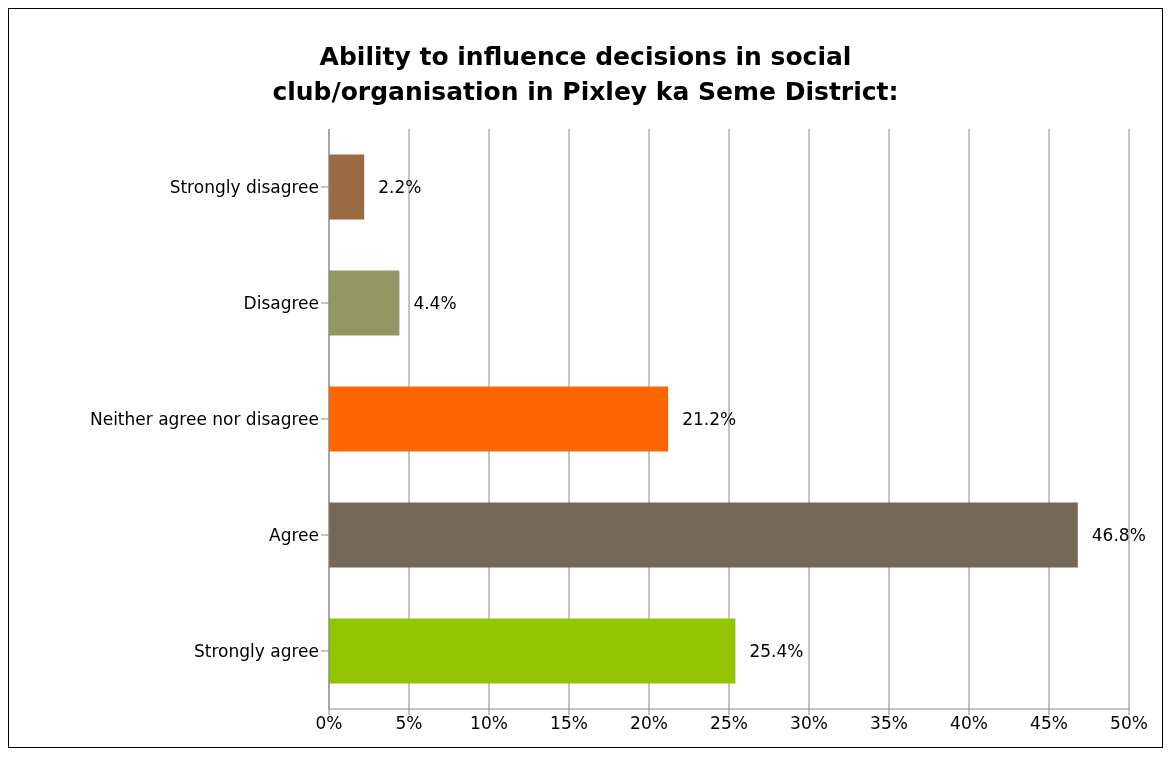  What do you see at coordinates (729, 723) in the screenshot?
I see `x-tick-label: 25%` at bounding box center [729, 723].